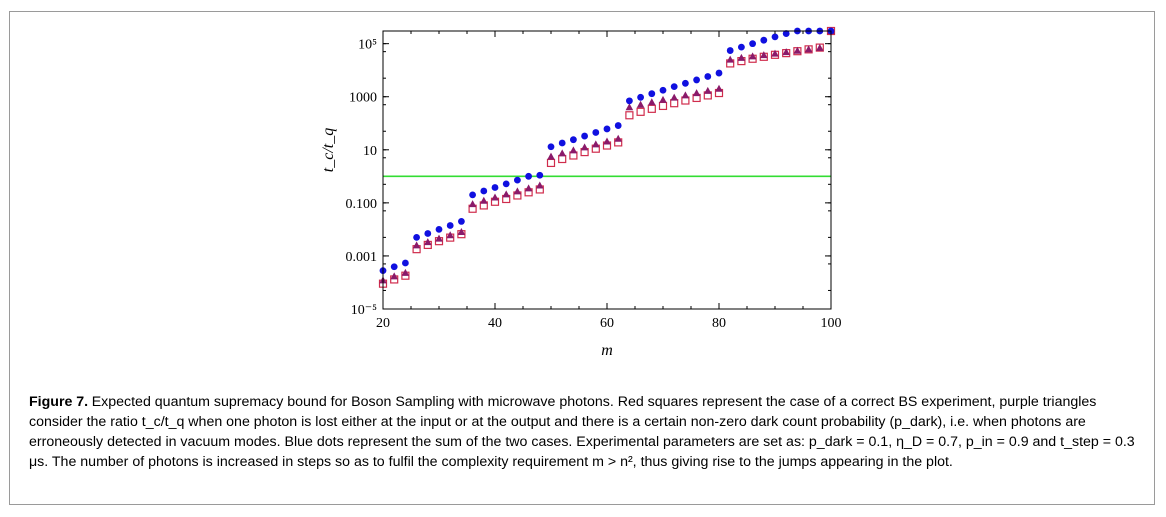  What do you see at coordinates (362, 204) in the screenshot?
I see `y-tick-label: 0.100` at bounding box center [362, 204].